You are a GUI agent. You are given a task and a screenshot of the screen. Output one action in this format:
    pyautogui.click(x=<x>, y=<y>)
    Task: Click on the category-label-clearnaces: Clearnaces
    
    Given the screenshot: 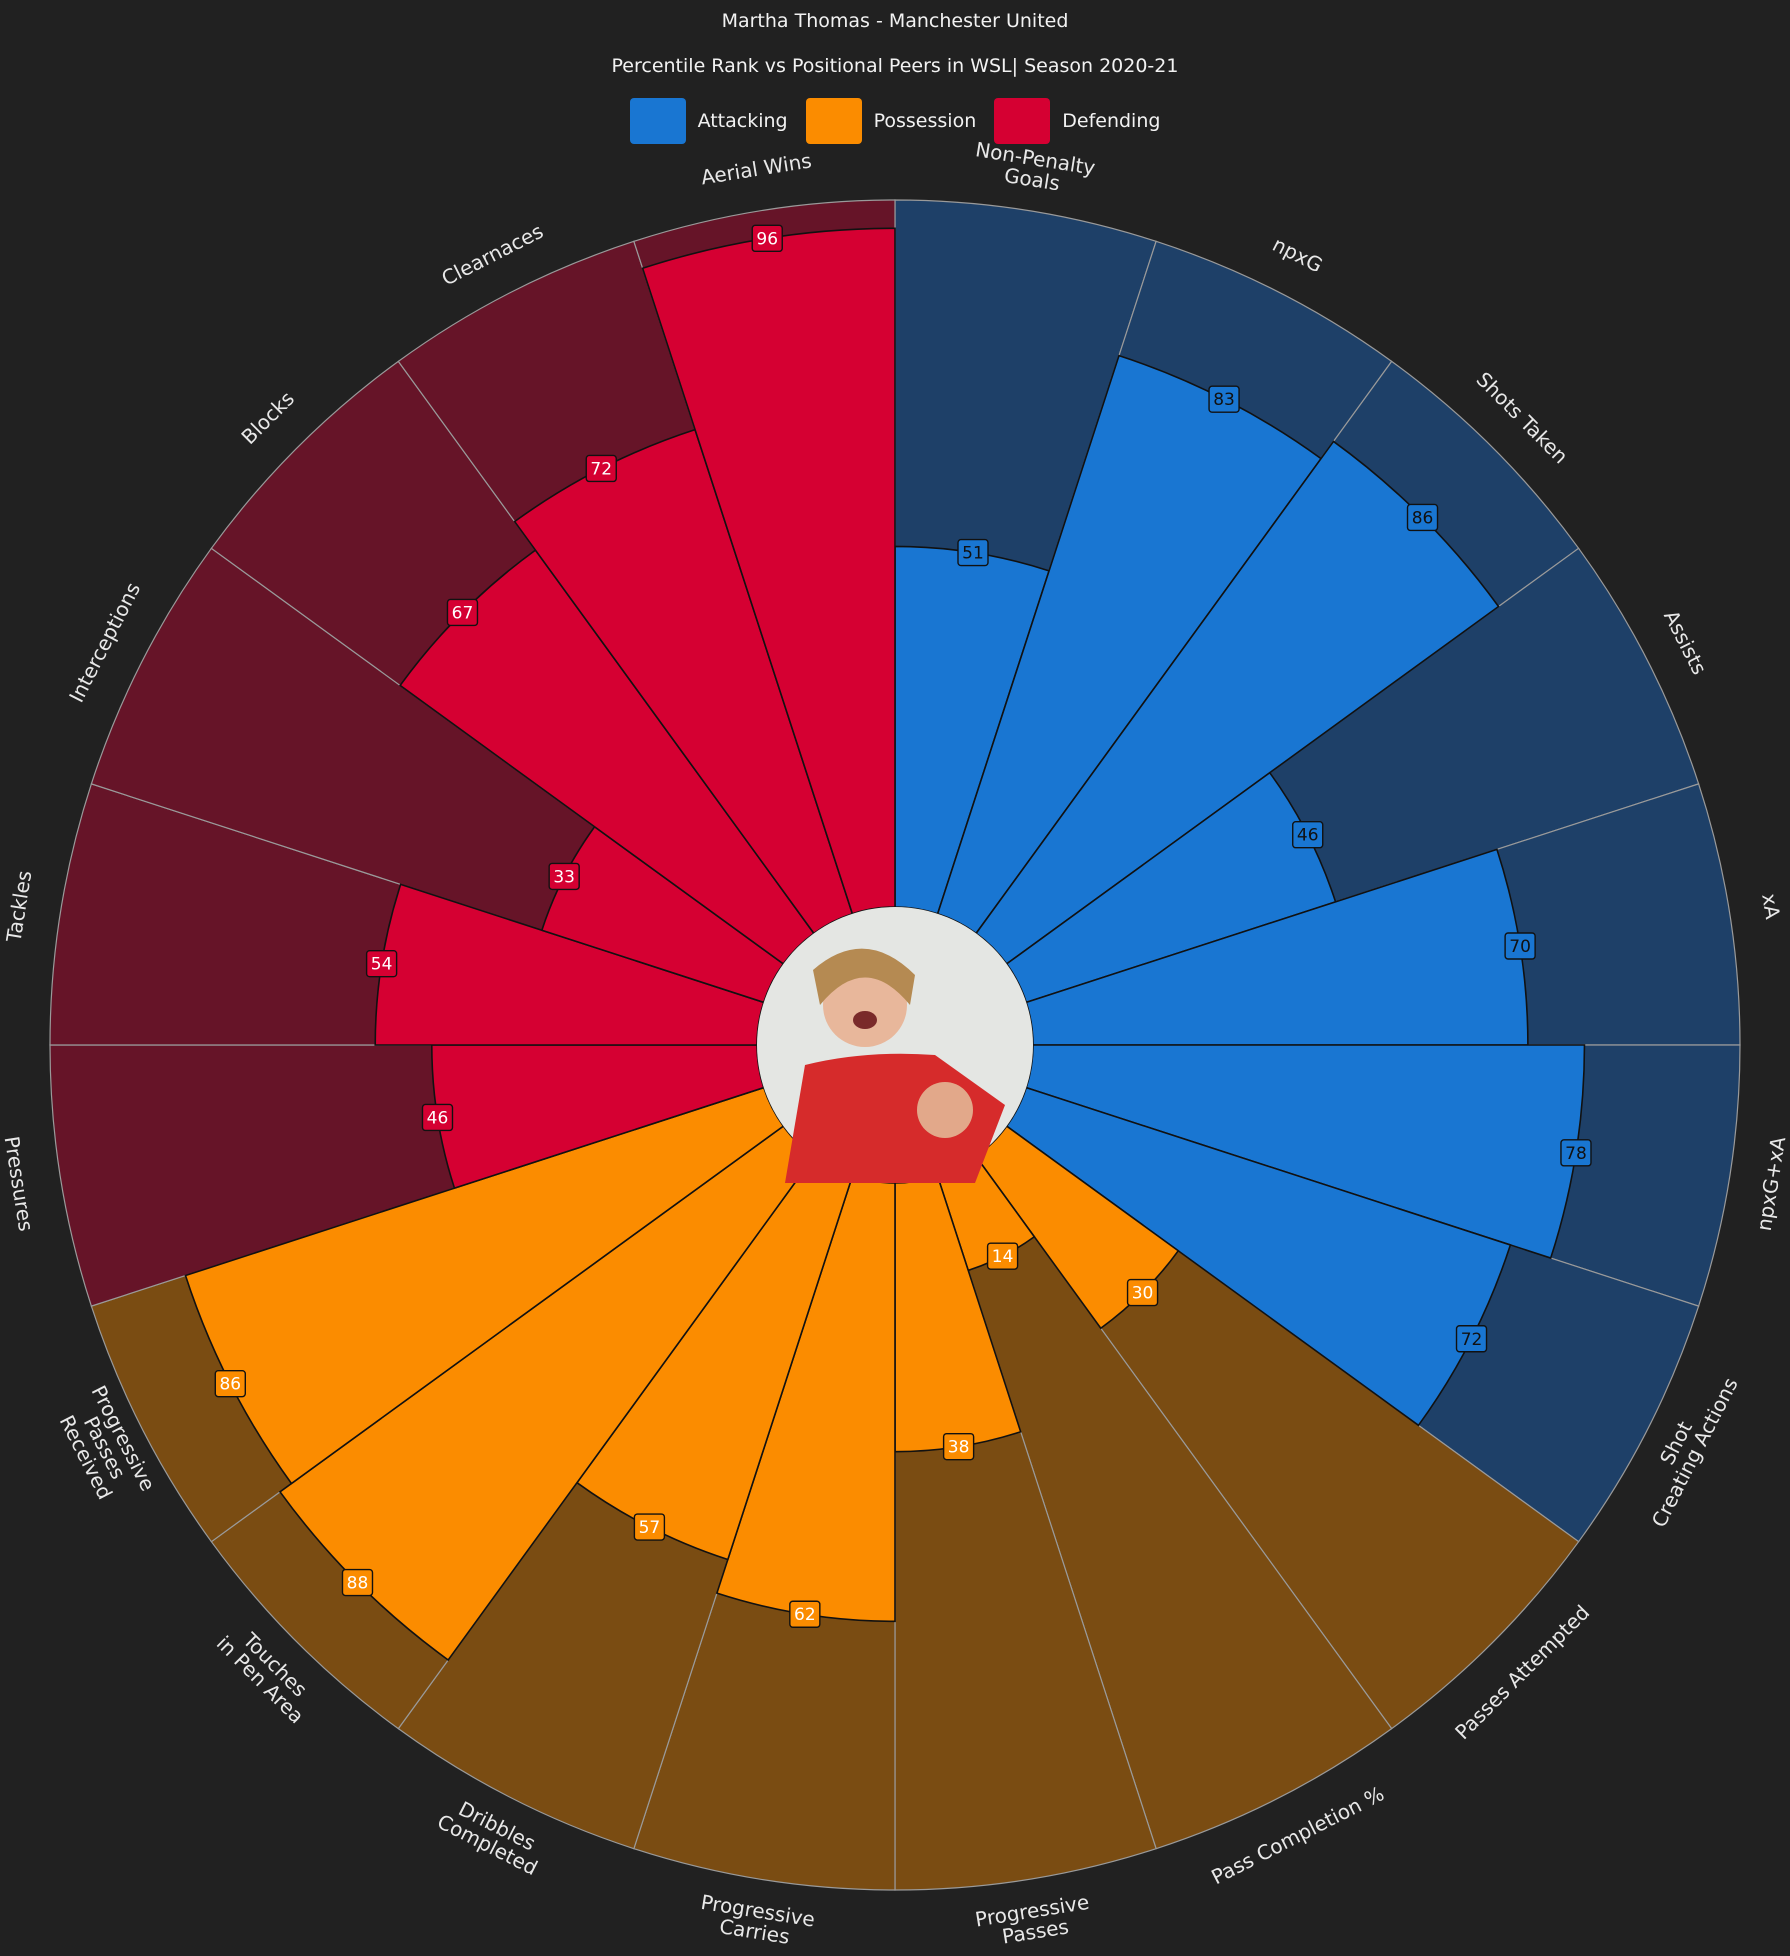 What is the action you would take?
    pyautogui.click(x=492, y=255)
    